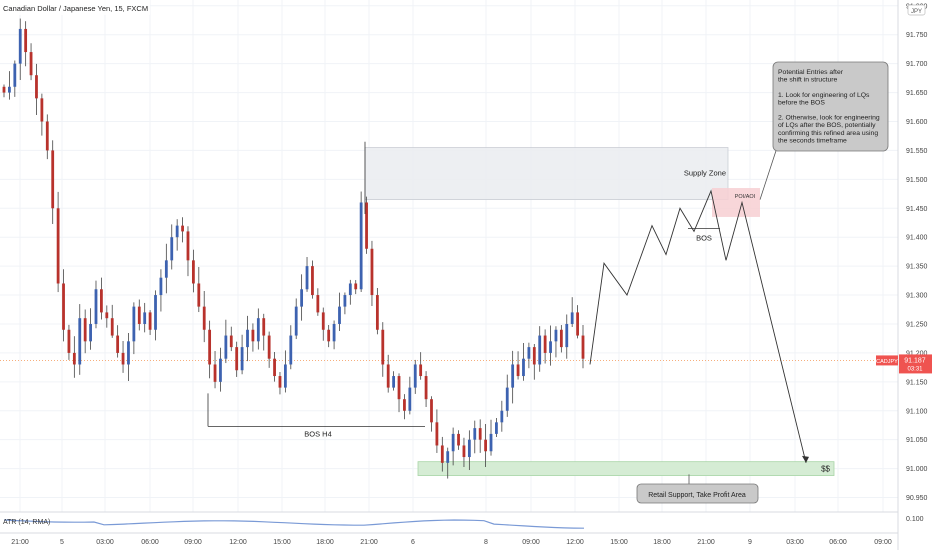  What do you see at coordinates (801, 102) in the screenshot?
I see `callout-entries-line: before the BOS` at bounding box center [801, 102].